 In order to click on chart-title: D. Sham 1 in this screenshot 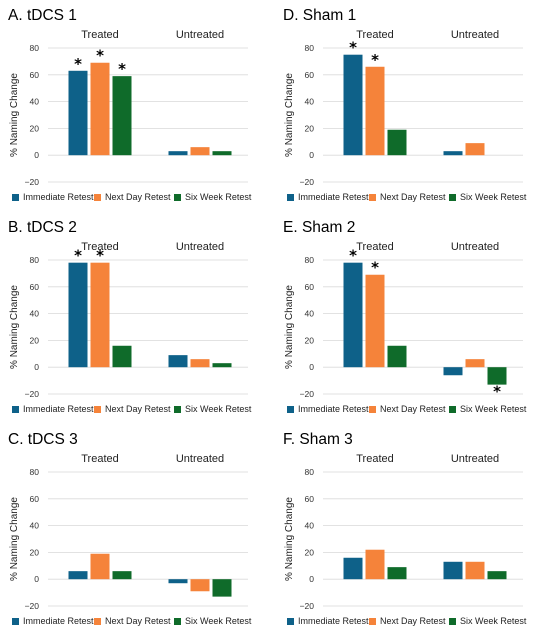, I will do `click(319, 15)`.